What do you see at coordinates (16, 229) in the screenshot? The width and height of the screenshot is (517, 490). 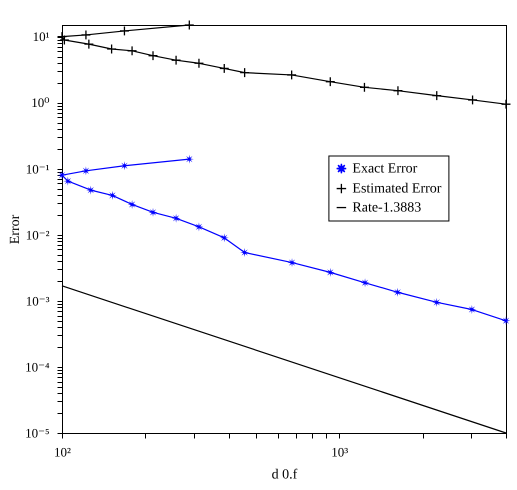 I see `y-axis-title: Error` at bounding box center [16, 229].